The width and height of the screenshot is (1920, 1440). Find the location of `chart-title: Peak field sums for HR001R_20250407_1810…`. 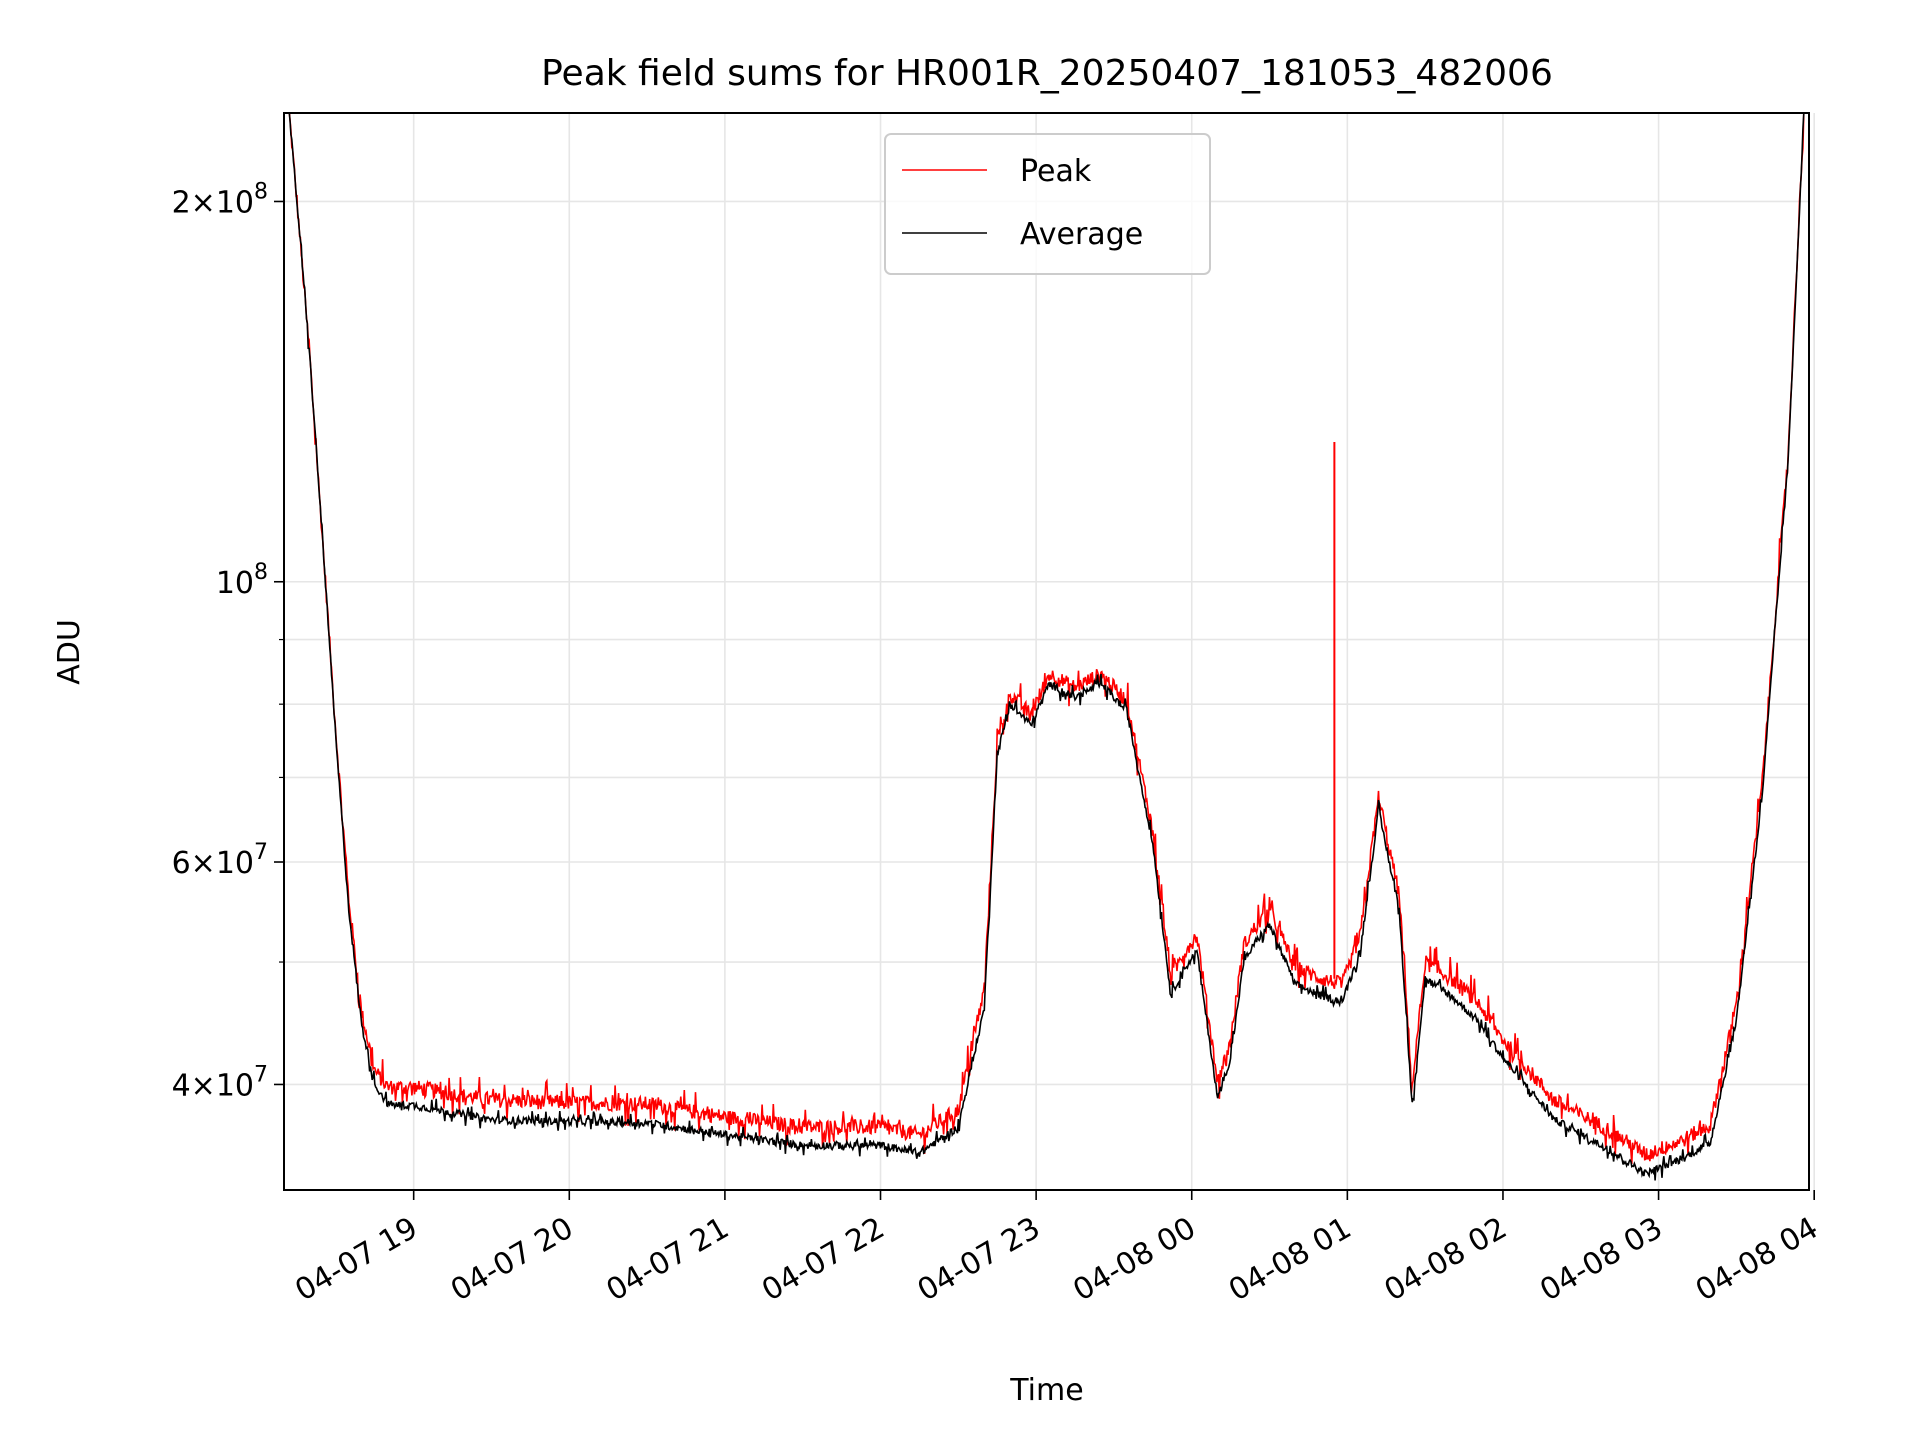

chart-title: Peak field sums for HR001R_20250407_1810… is located at coordinates (1047, 73).